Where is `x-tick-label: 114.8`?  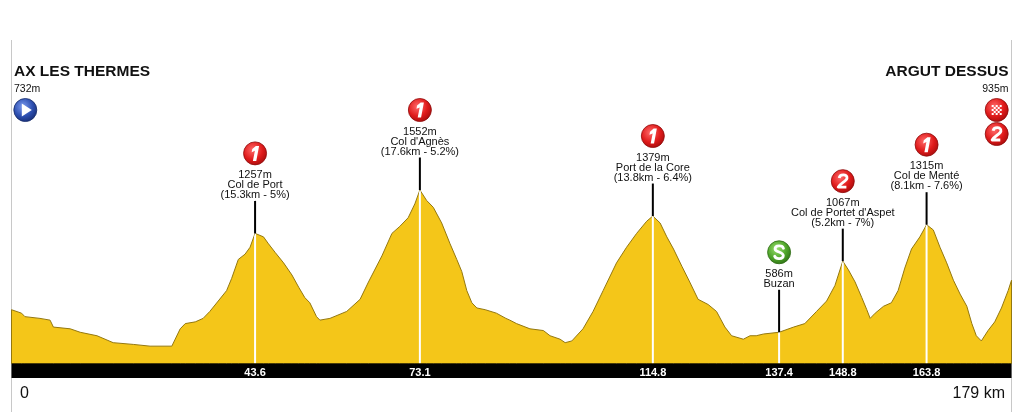
x-tick-label: 114.8 is located at coordinates (653, 371).